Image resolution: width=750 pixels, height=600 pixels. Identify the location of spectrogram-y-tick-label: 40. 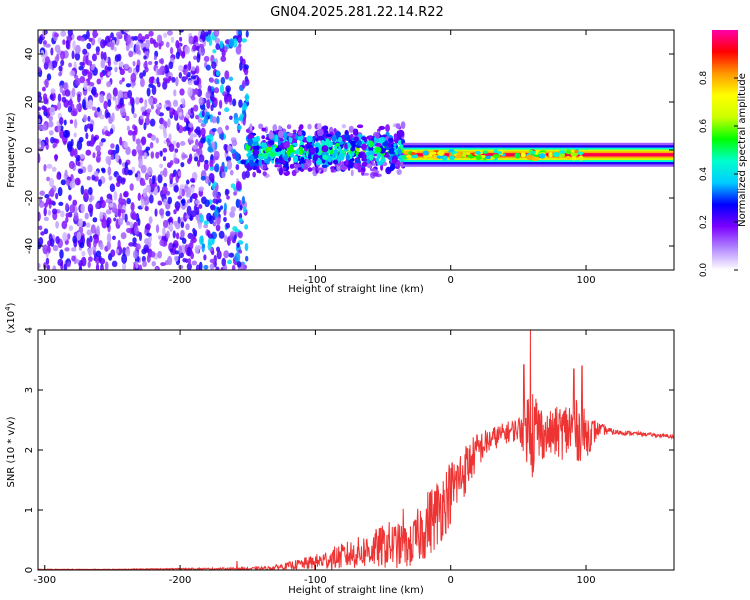
(29, 54).